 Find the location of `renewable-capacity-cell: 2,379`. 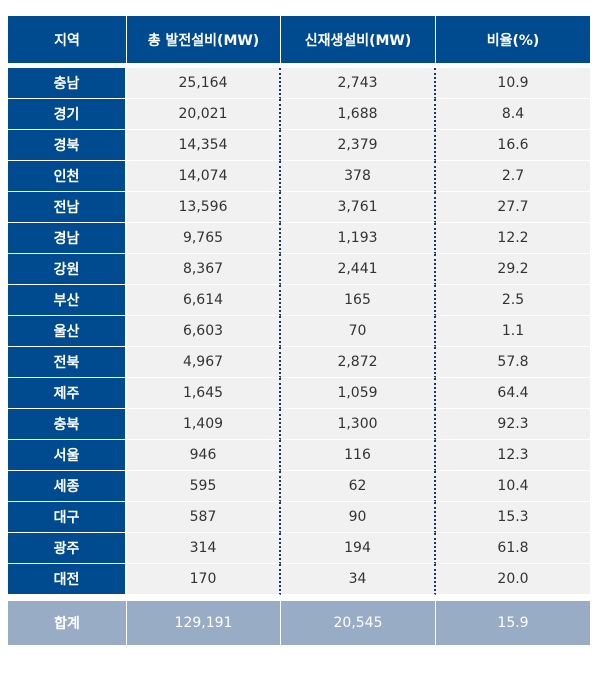

renewable-capacity-cell: 2,379 is located at coordinates (358, 145).